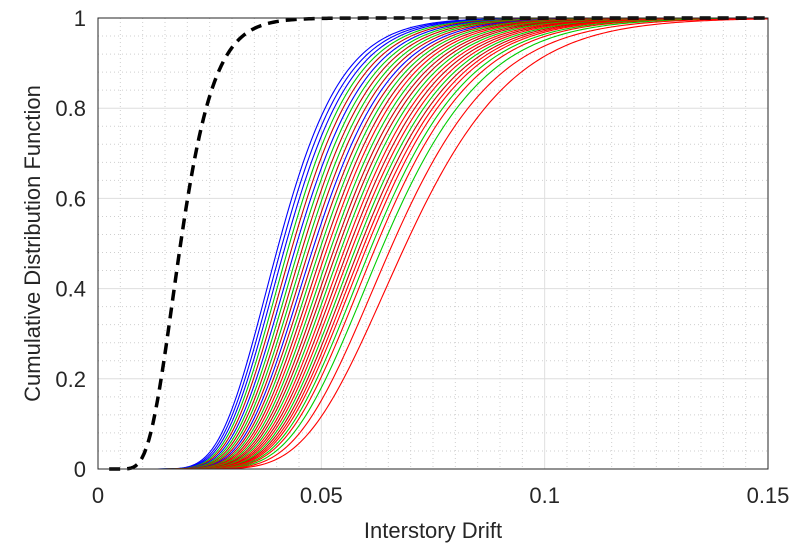 The width and height of the screenshot is (798, 548). Describe the element at coordinates (32, 243) in the screenshot. I see `y-axis-label: Cumulative Distribution Function` at that location.